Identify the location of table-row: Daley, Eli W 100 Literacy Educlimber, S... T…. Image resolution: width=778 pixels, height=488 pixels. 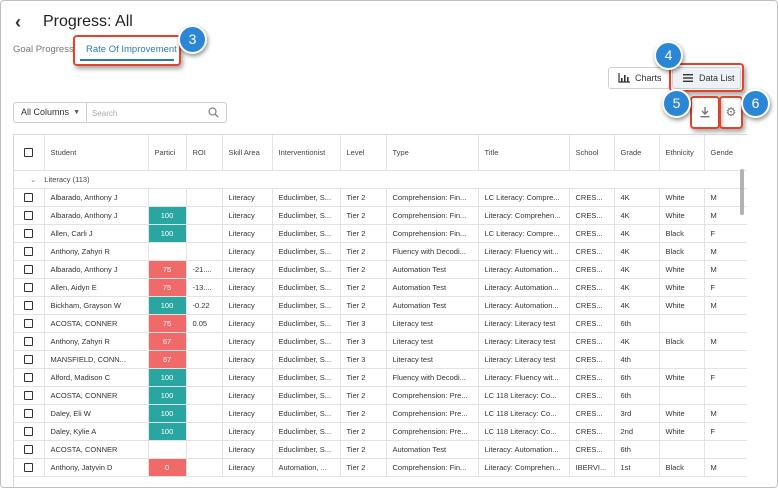
(380, 413).